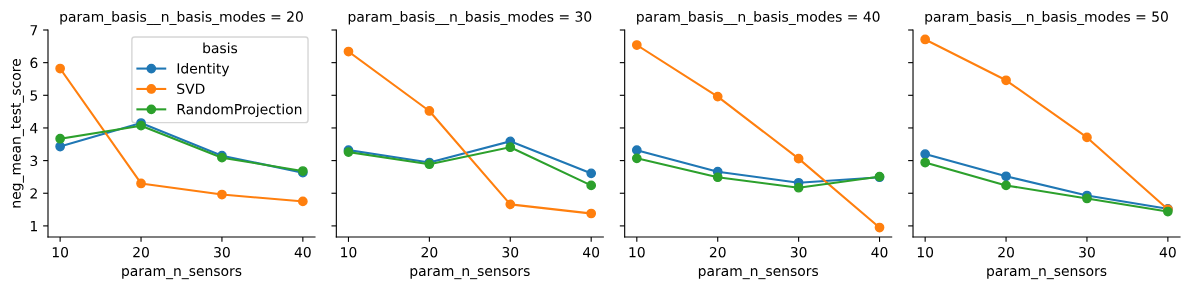 Image resolution: width=1189 pixels, height=290 pixels. I want to click on chart-title: param_basis__n_basis_modes = 20, so click(181, 18).